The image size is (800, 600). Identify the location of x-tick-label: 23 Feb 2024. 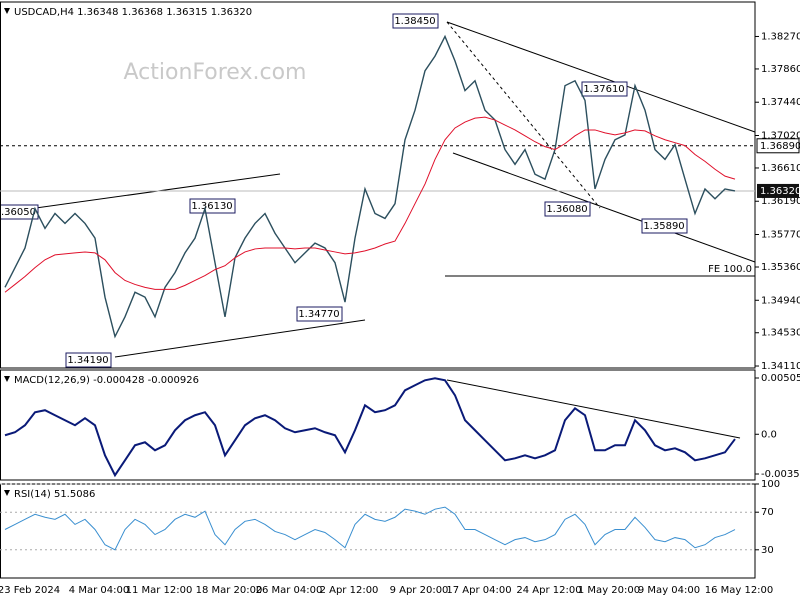
(30, 590).